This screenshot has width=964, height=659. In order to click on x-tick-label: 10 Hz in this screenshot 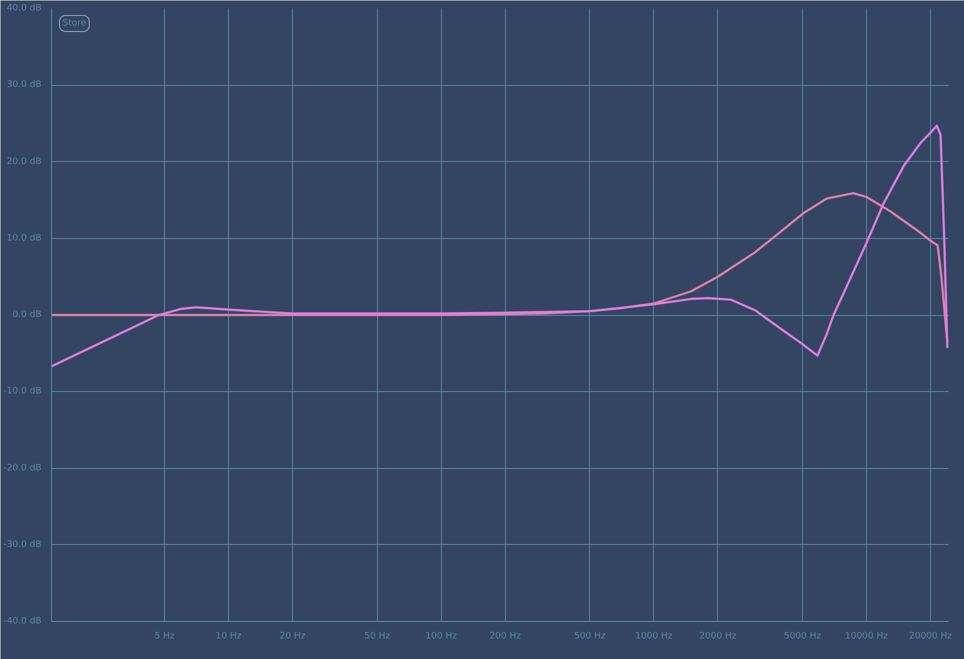, I will do `click(229, 637)`.